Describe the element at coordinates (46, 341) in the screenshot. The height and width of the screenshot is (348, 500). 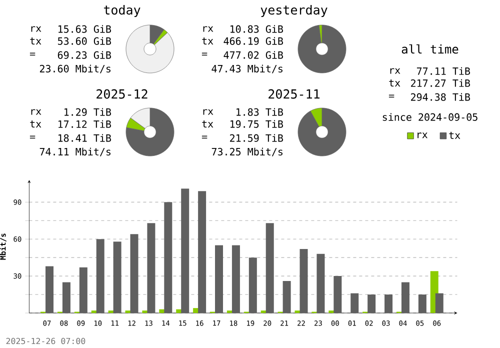
I see `text: 2025-12-26 07:00` at that location.